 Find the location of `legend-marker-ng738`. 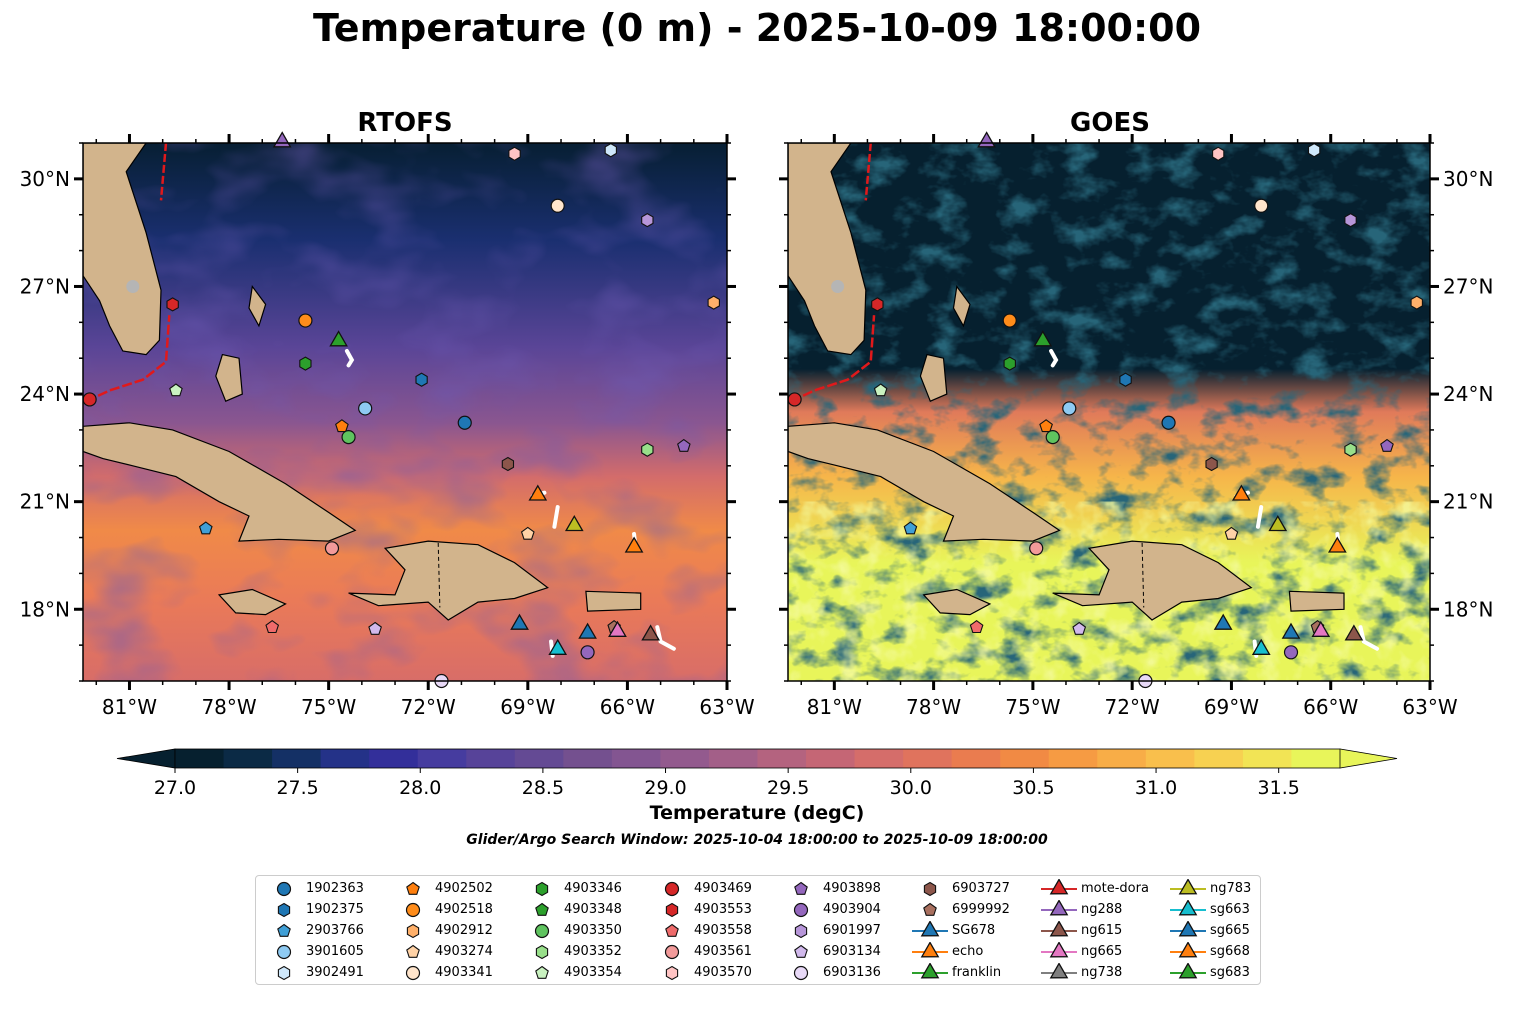

legend-marker-ng738 is located at coordinates (1059, 971).